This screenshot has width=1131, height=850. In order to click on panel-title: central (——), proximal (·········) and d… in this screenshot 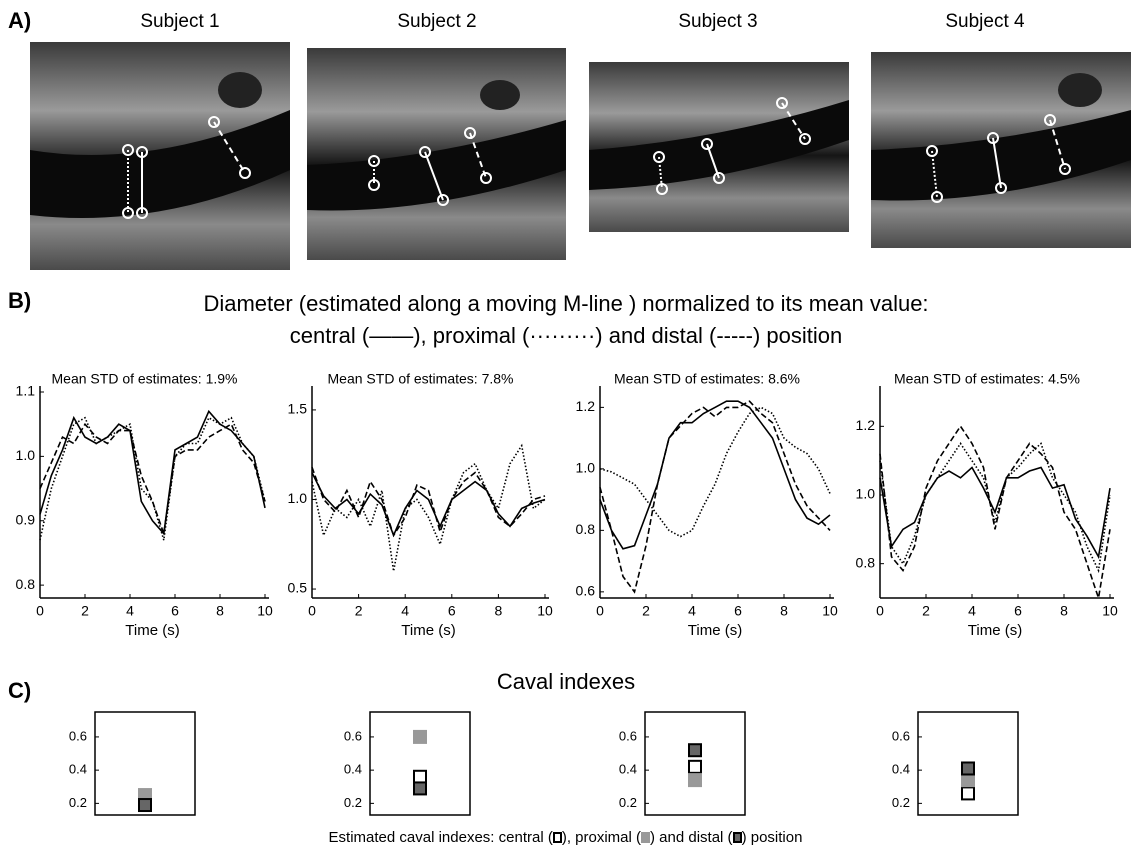, I will do `click(566, 335)`.